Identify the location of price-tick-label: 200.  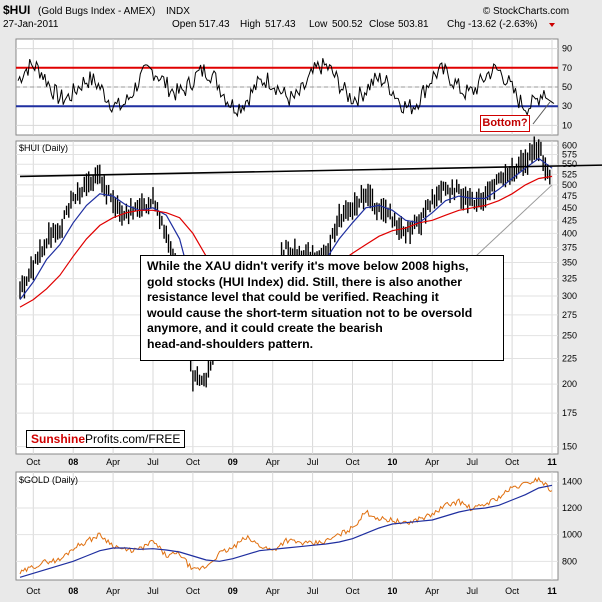
(569, 384).